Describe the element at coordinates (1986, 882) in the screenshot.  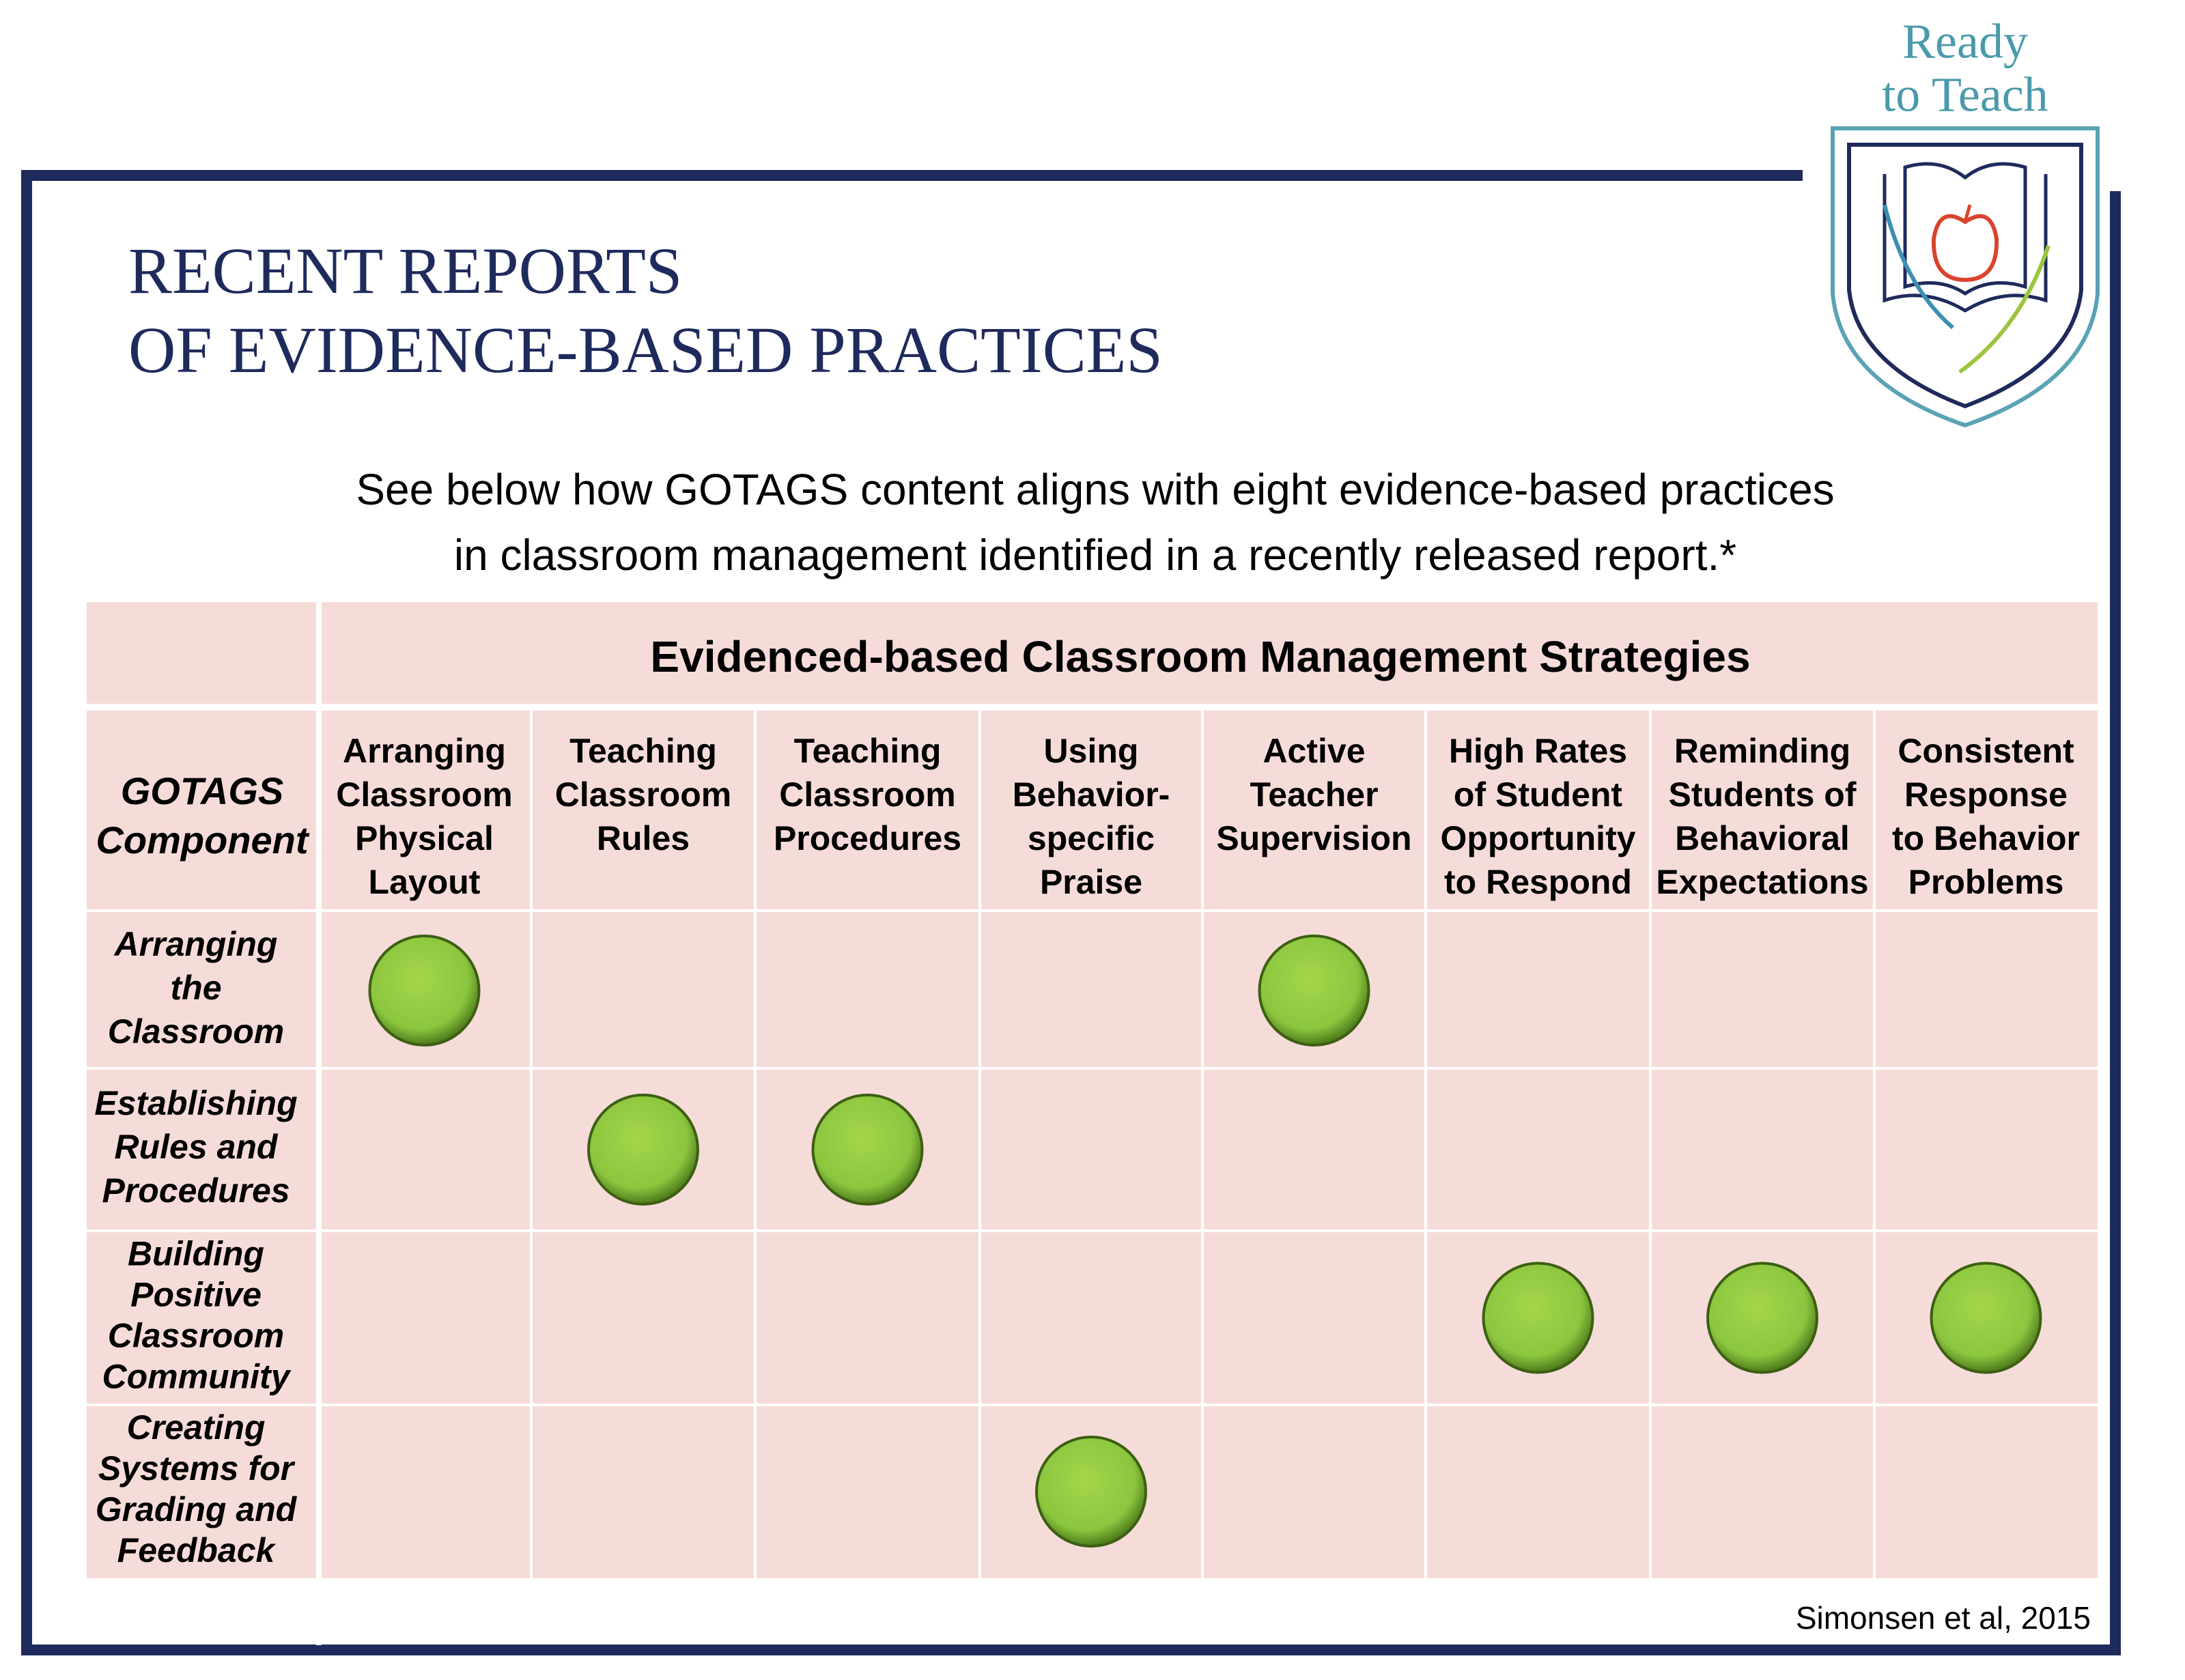
I see `column-header: Problems` at that location.